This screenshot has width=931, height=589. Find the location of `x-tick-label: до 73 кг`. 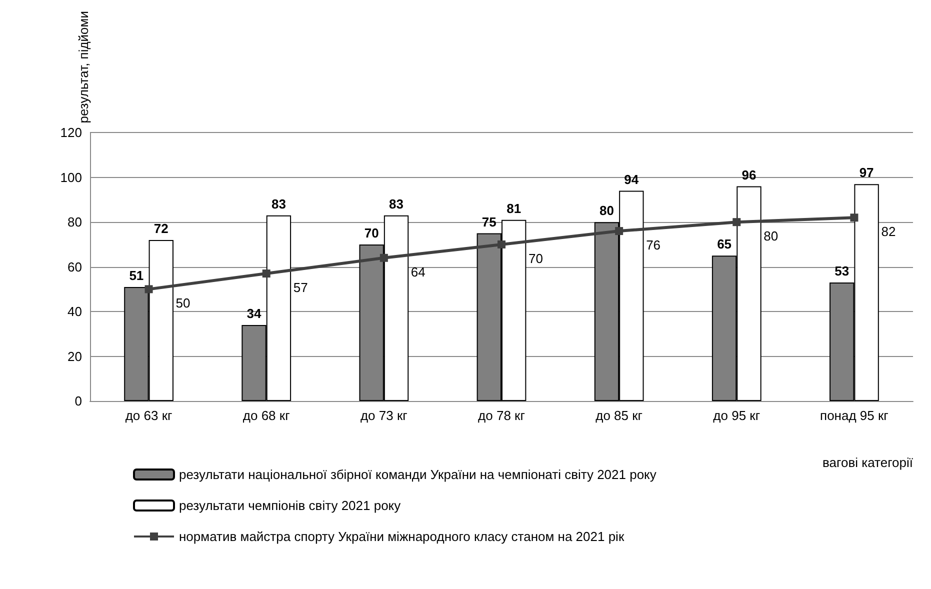

x-tick-label: до 73 кг is located at coordinates (384, 415).